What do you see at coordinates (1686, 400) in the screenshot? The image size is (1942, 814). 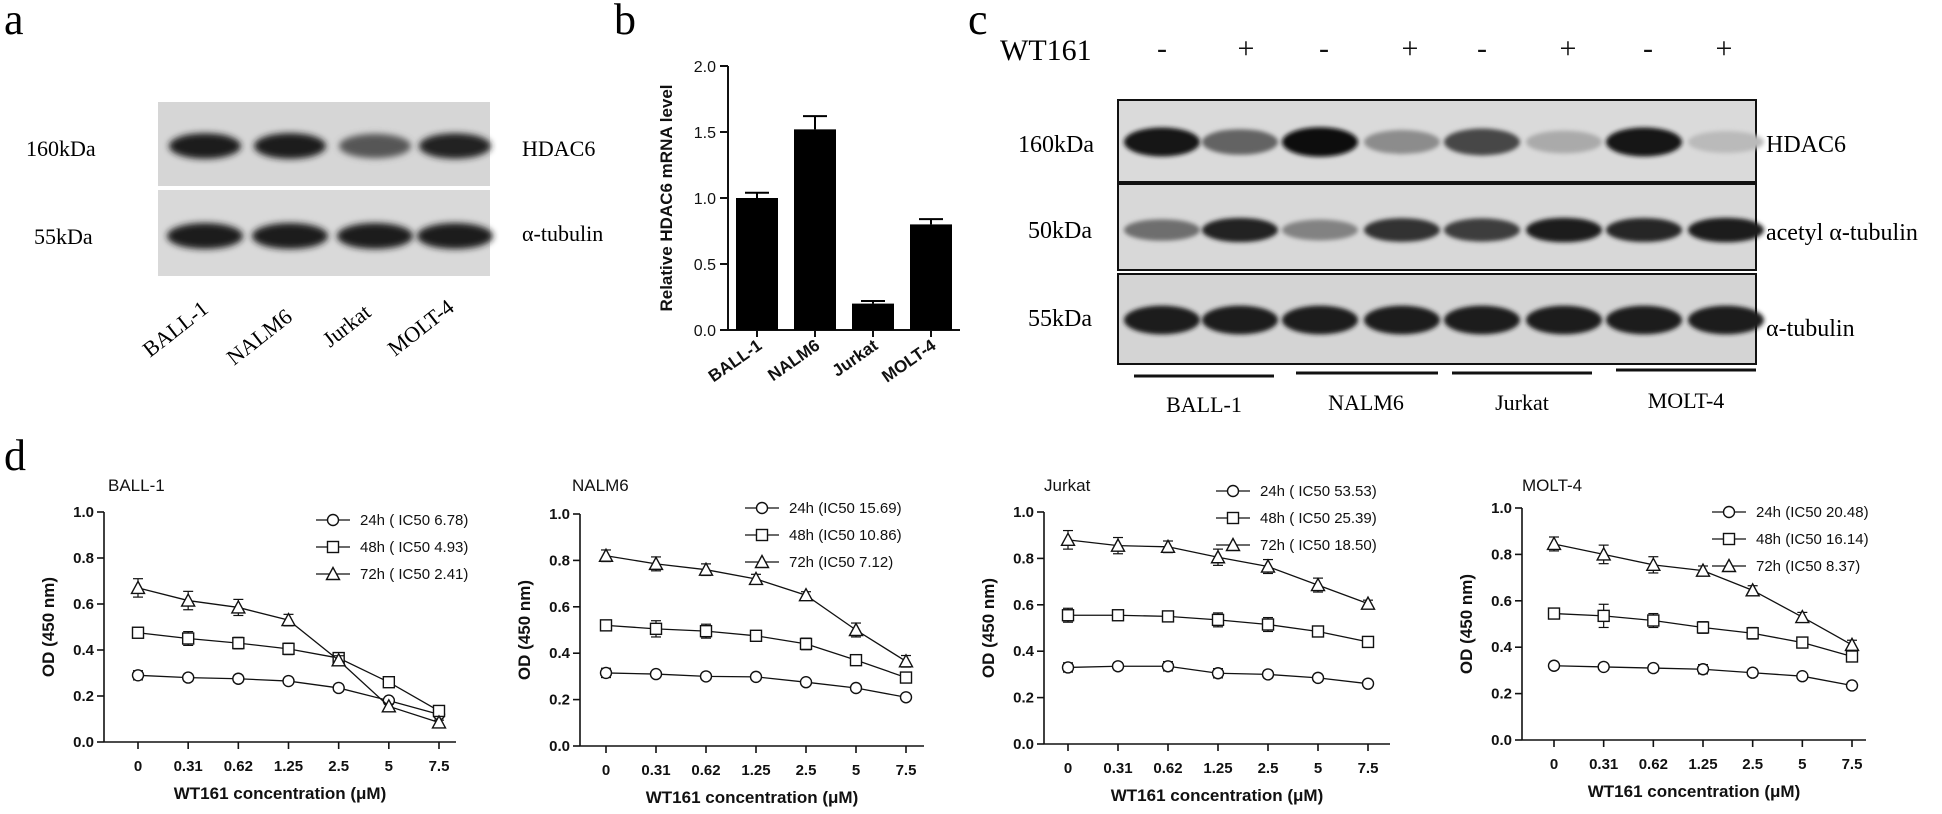 I see `group-label-molt4: MOLT-4` at bounding box center [1686, 400].